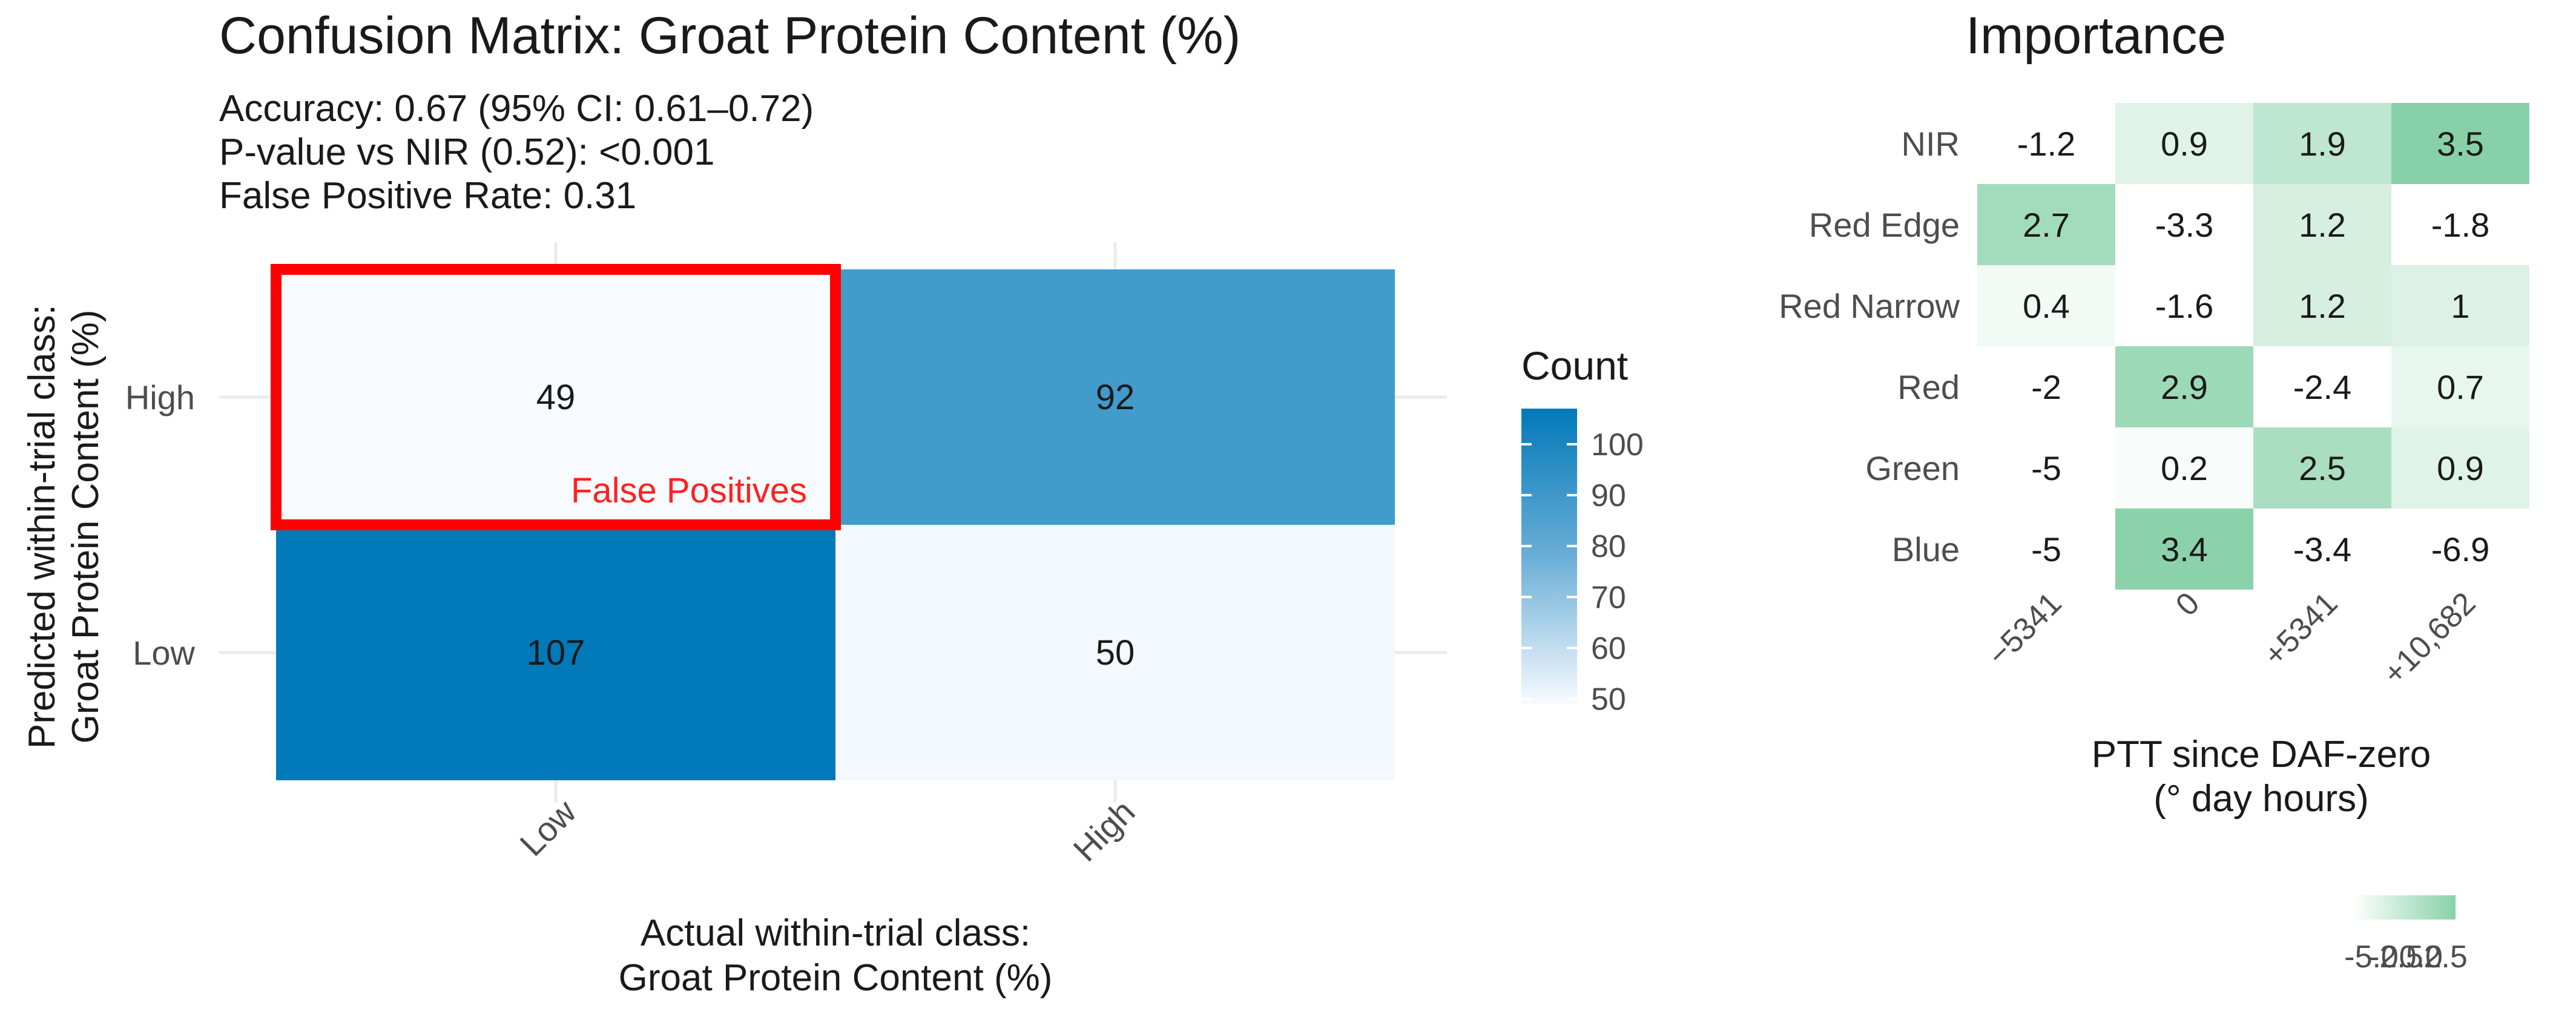 The width and height of the screenshot is (2576, 1020). I want to click on imp-cell-value: -1.8, so click(2460, 225).